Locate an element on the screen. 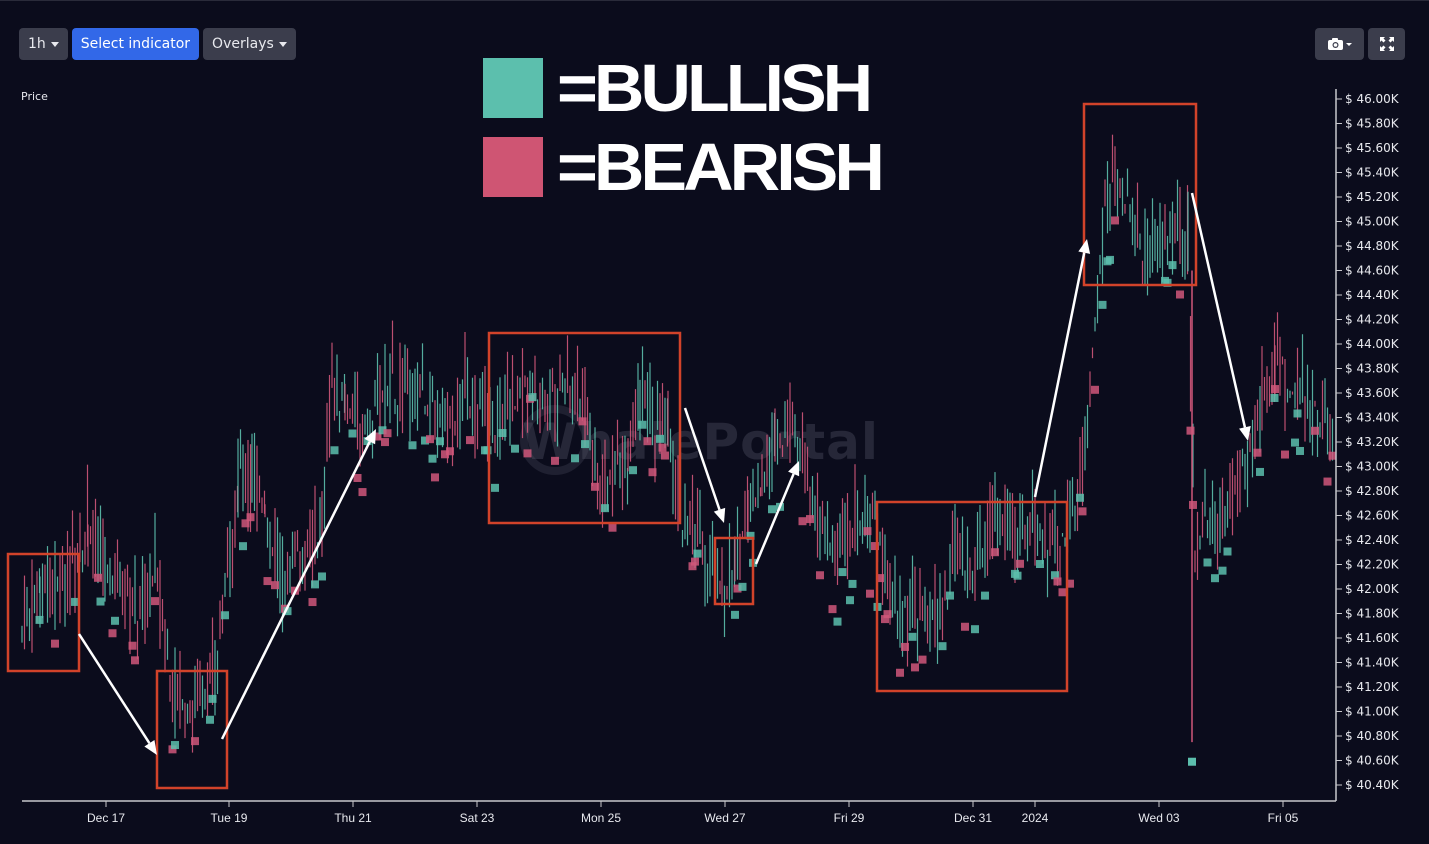  svg-text: $ 44.00K is located at coordinates (1372, 344).